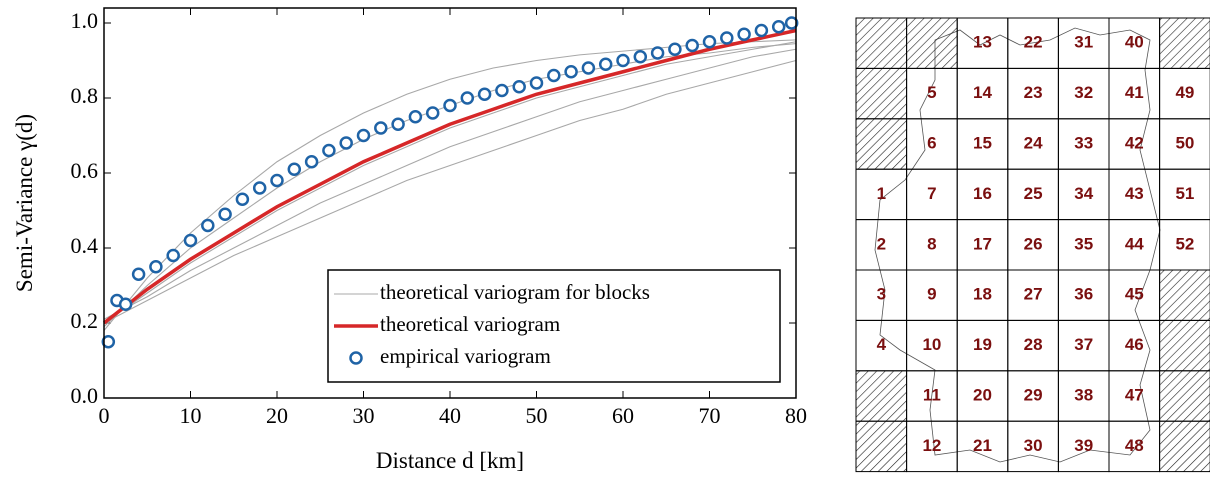  What do you see at coordinates (982, 294) in the screenshot?
I see `block-label: 18` at bounding box center [982, 294].